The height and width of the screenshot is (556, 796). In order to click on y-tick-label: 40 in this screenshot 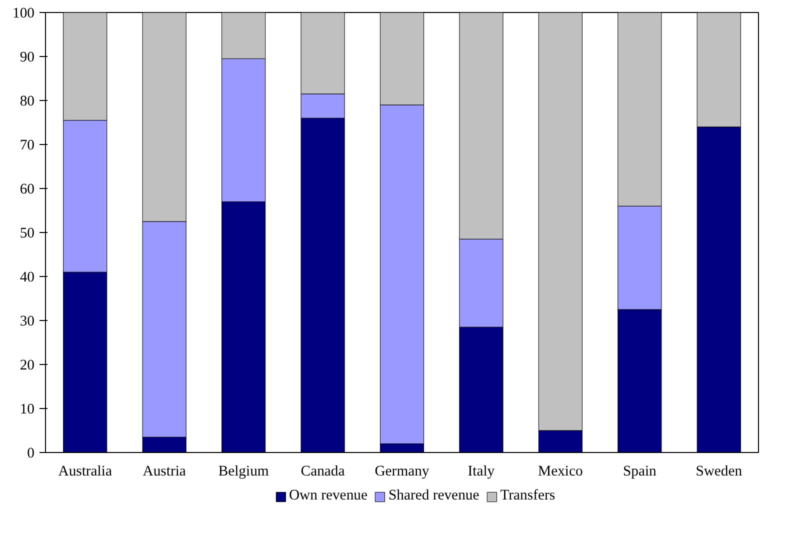, I will do `click(27, 278)`.